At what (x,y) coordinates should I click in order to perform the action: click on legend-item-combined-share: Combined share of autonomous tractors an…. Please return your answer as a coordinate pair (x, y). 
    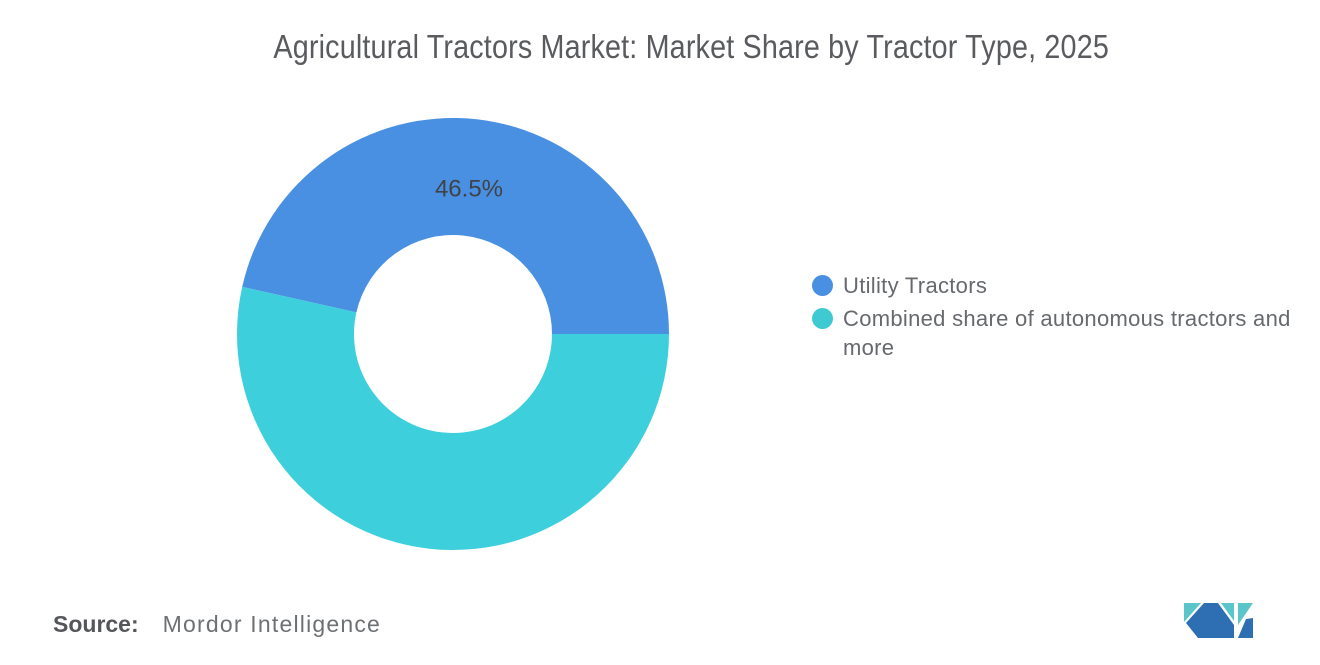
    Looking at the image, I should click on (1062, 333).